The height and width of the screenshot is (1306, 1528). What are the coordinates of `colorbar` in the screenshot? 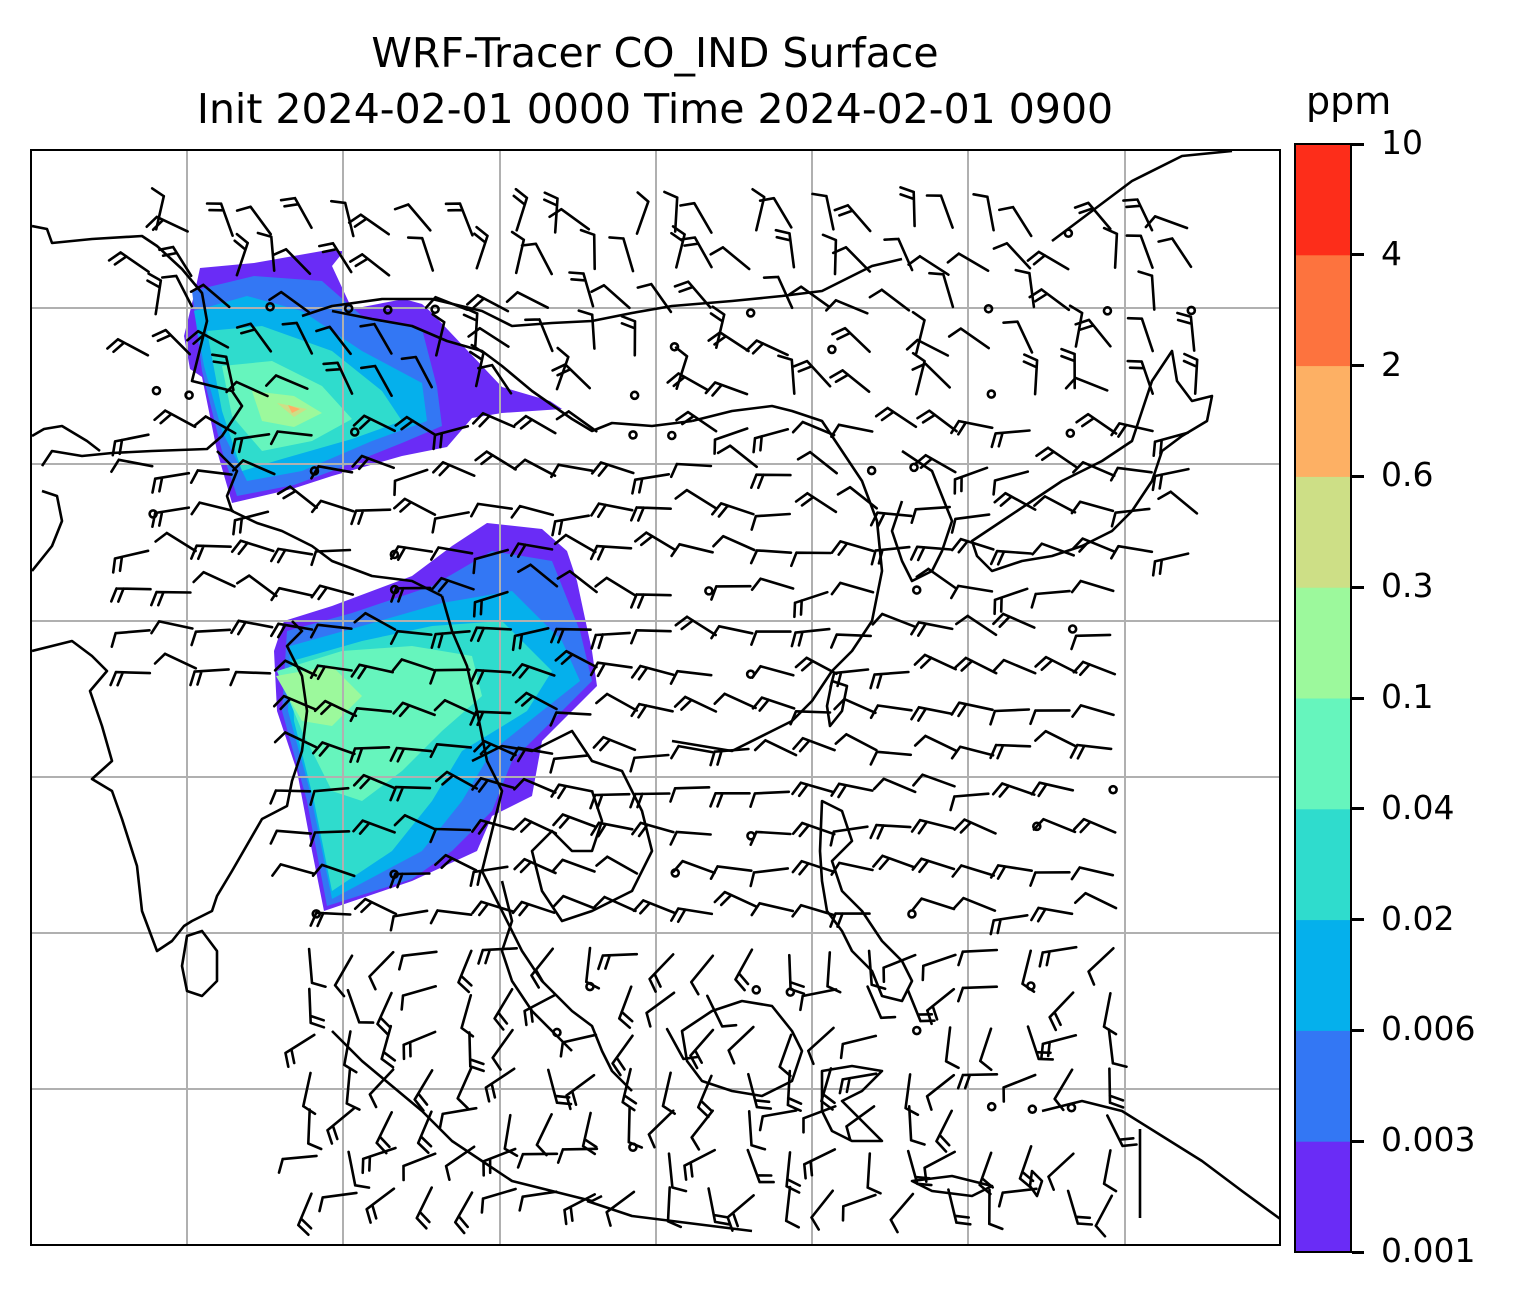 It's located at (1323, 698).